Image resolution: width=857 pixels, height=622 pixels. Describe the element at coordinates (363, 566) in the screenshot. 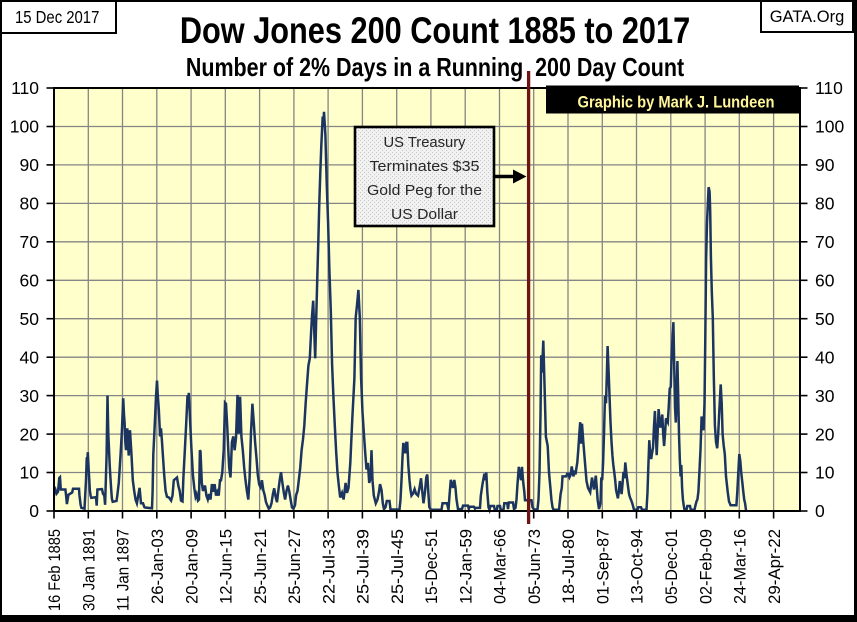

I see `svg-text: 25-Jul-39` at that location.